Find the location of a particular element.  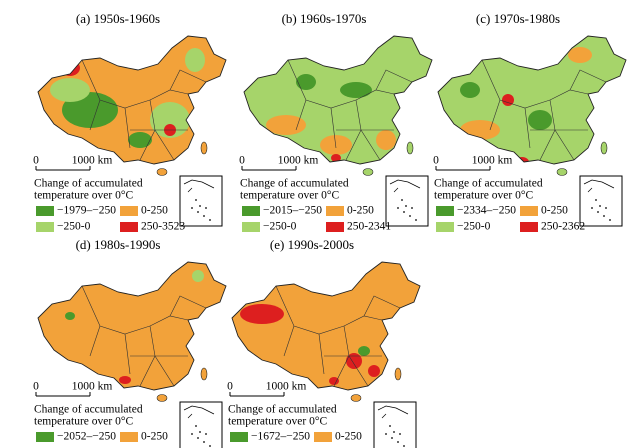

legend-label: −2052–−250 is located at coordinates (86, 437).